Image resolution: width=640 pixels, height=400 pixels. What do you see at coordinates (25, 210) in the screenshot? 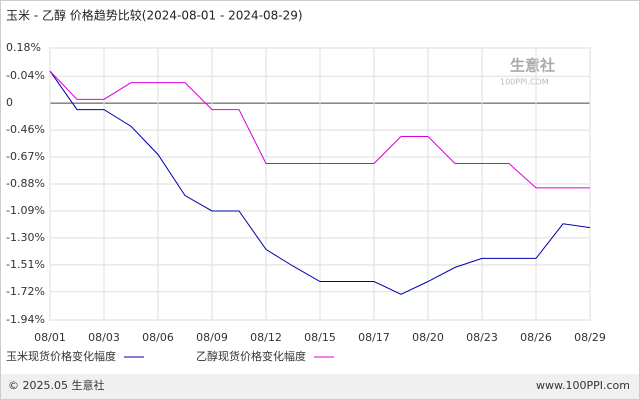
I see `y-tick-label: -1.09%` at bounding box center [25, 210].